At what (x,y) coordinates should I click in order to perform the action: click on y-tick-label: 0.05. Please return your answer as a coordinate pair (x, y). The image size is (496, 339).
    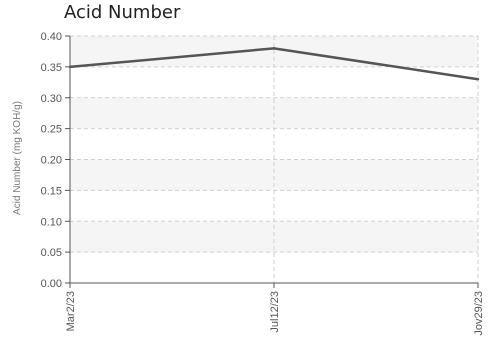
    Looking at the image, I should click on (51, 253).